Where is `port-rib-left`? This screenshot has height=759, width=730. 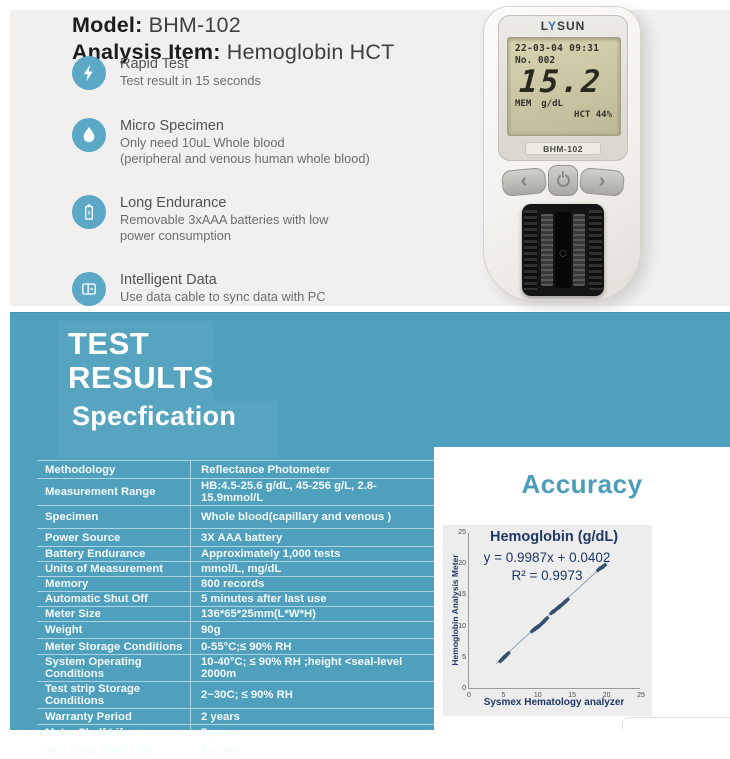
port-rib-left is located at coordinates (530, 250).